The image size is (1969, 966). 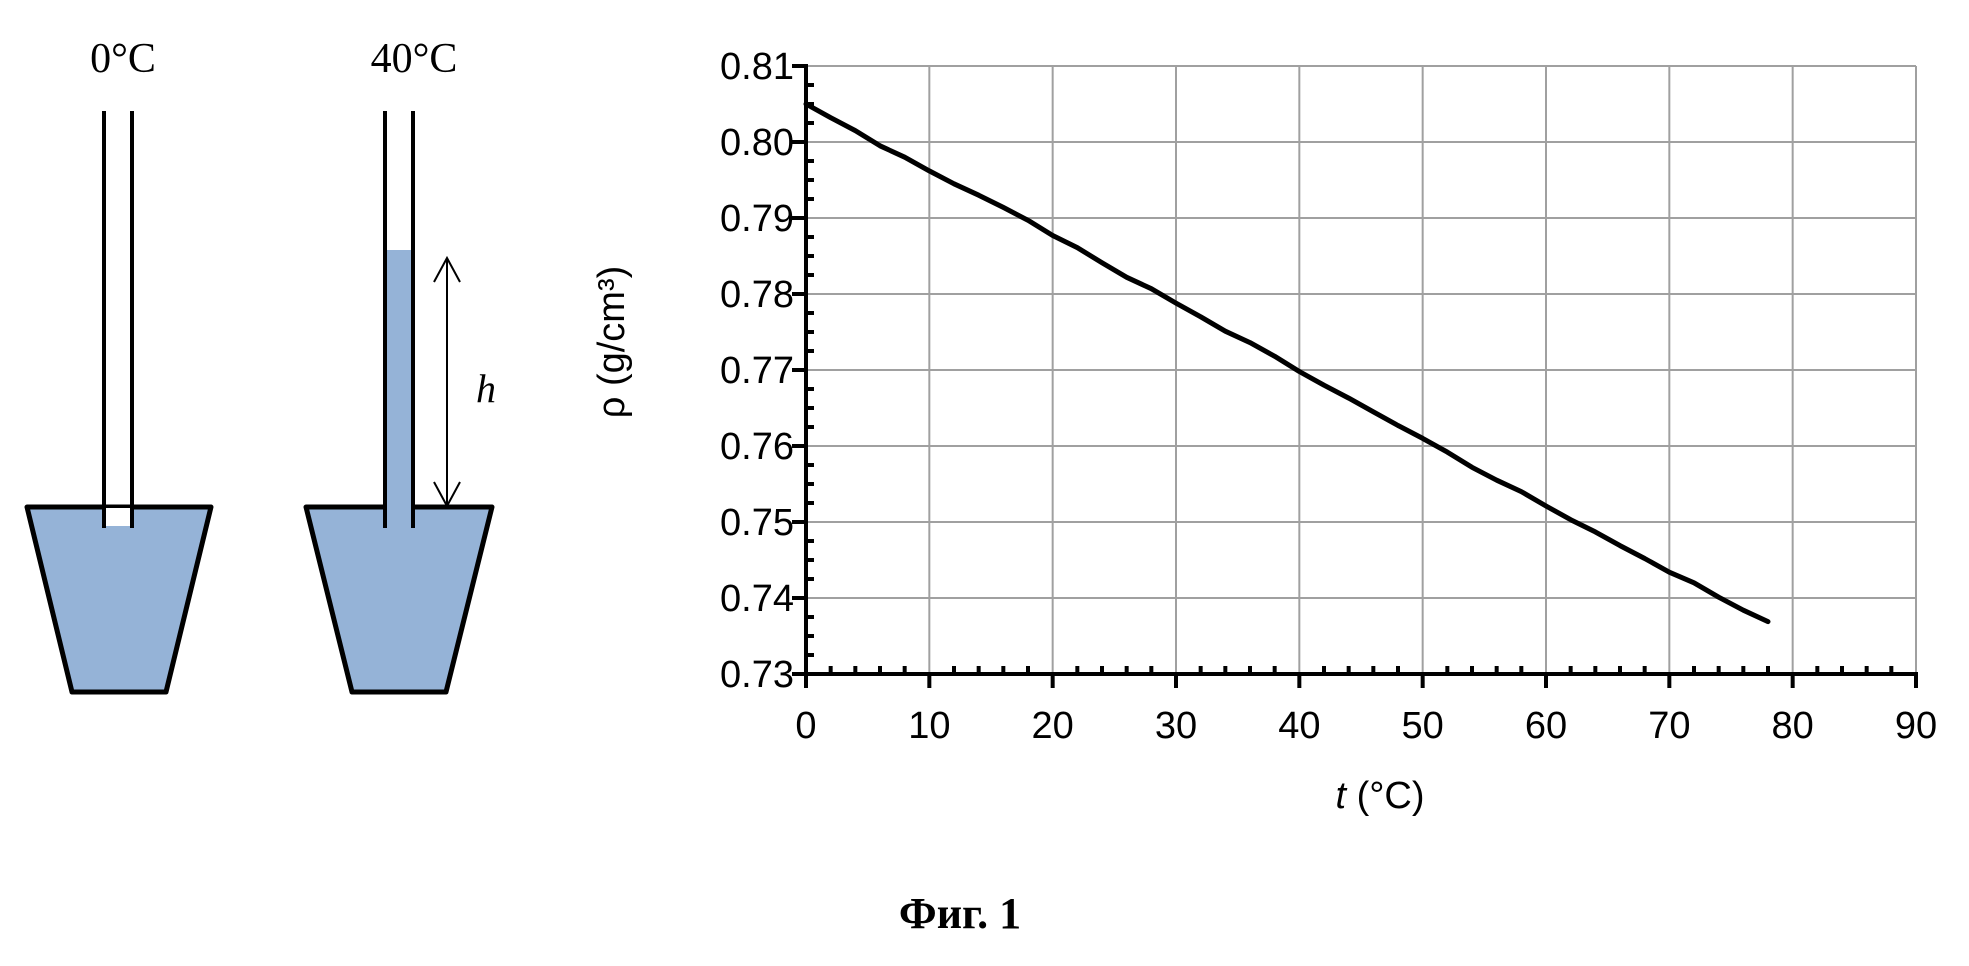 I want to click on height-label: h, so click(x=486, y=388).